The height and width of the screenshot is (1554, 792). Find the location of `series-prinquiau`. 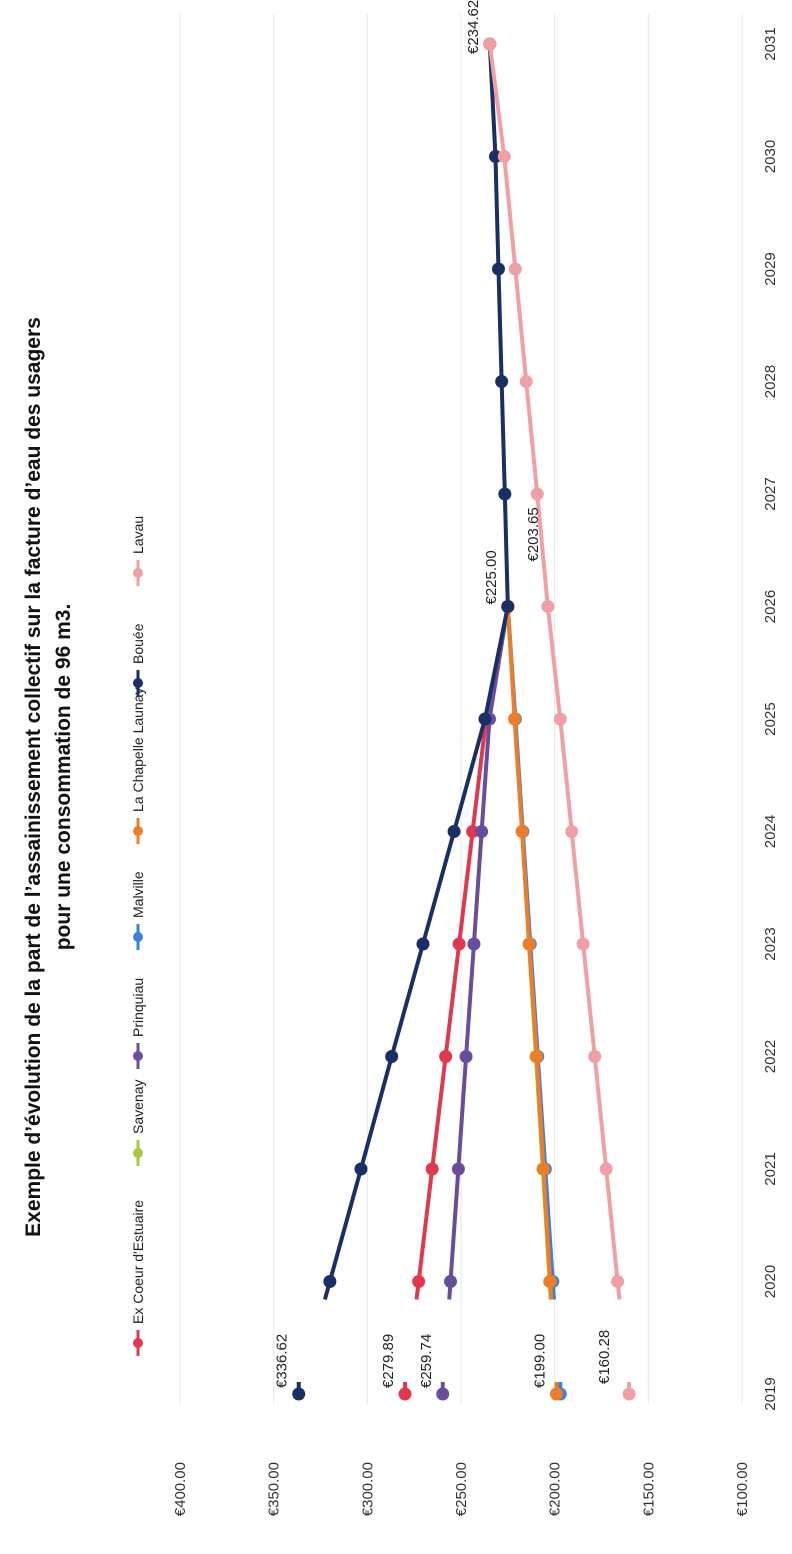

series-prinquiau is located at coordinates (475, 1000).